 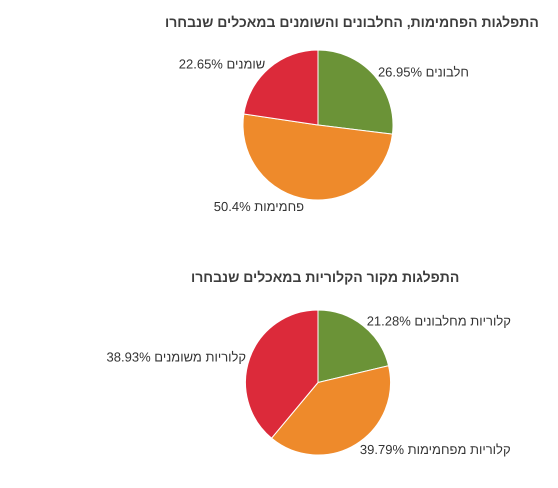 What do you see at coordinates (176, 356) in the screenshot?
I see `slice-label: קלוריות משומנים 38.93%` at bounding box center [176, 356].